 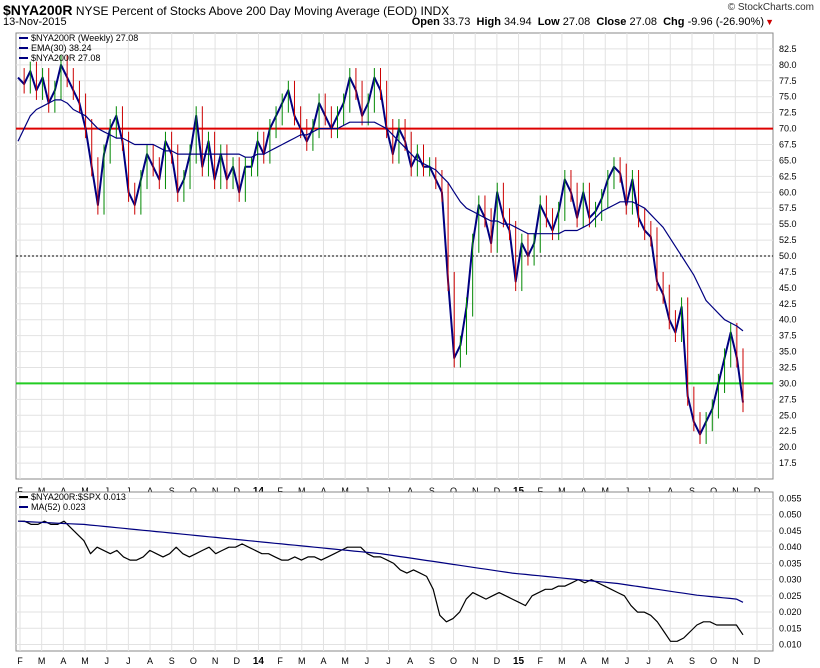 What do you see at coordinates (790, 498) in the screenshot?
I see `ratio-y-tick-label: 0.055` at bounding box center [790, 498].